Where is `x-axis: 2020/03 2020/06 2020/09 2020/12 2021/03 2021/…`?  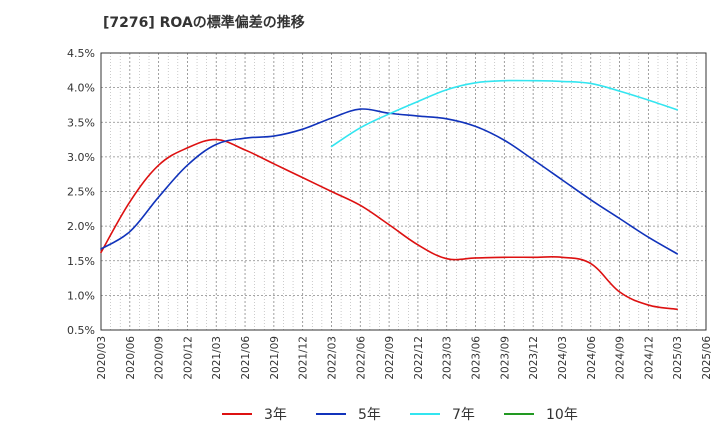
x-axis: 2020/03 2020/06 2020/09 2020/12 2021/03 2021/… is located at coordinates (404, 358).